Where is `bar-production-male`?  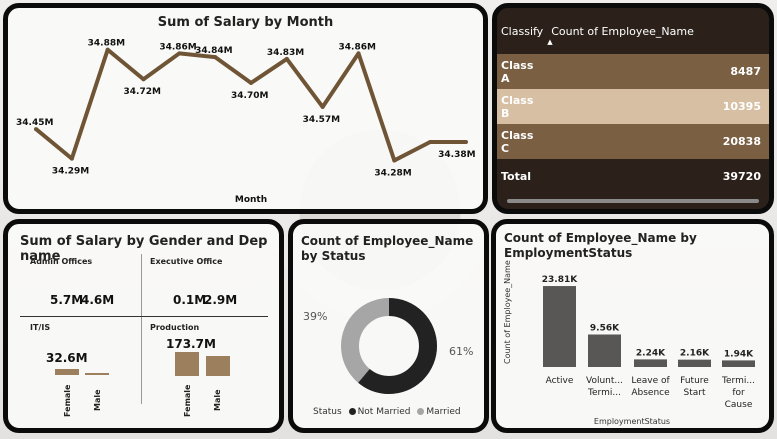 bar-production-male is located at coordinates (218, 366).